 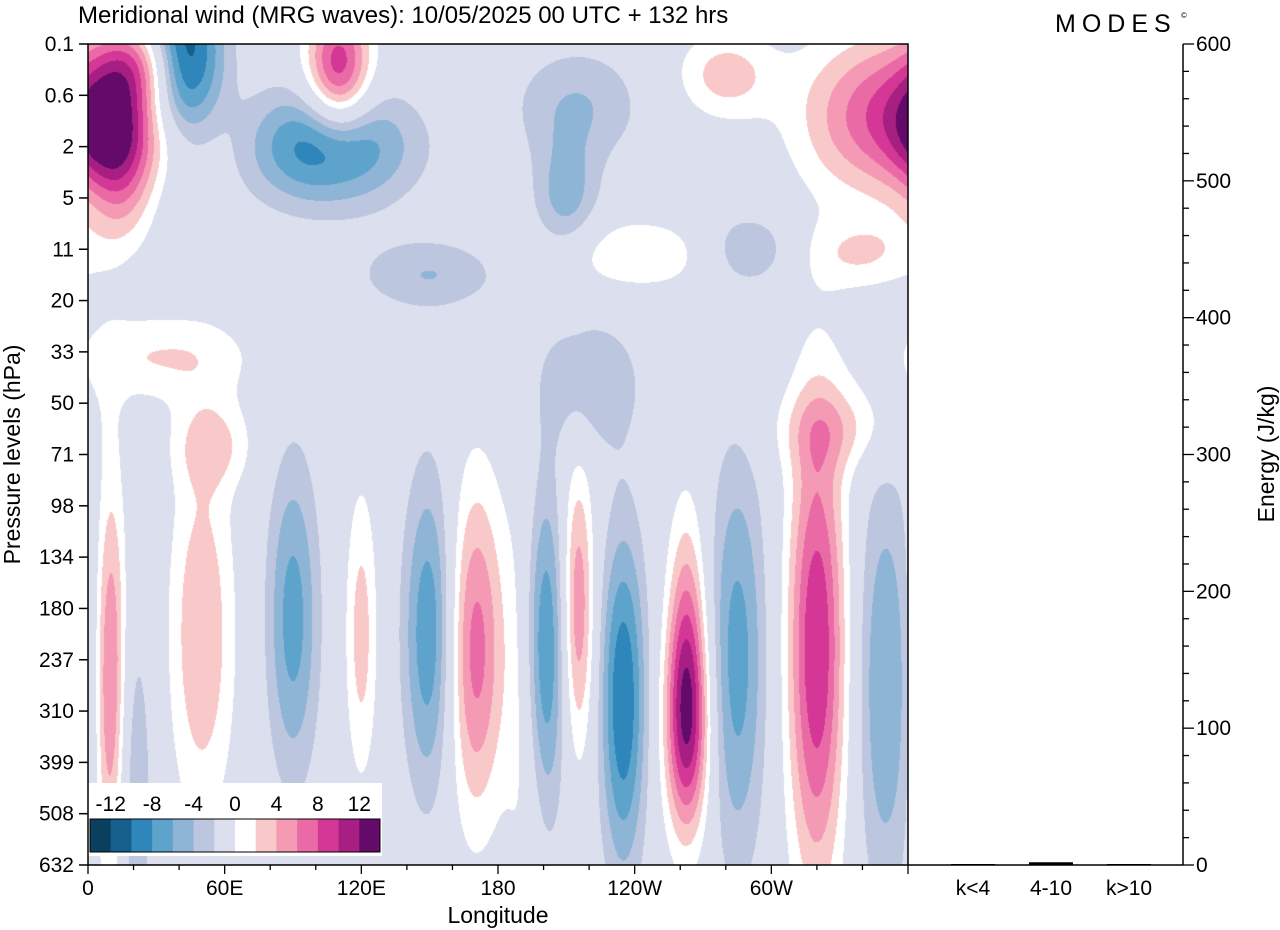 I want to click on y-tick-label: 0.1, so click(x=59, y=44).